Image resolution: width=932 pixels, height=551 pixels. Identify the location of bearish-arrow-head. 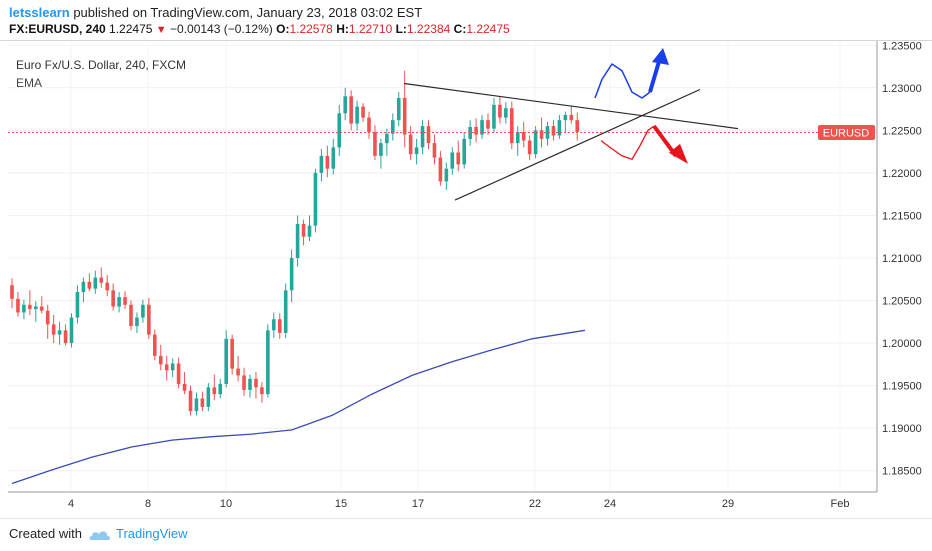
(678, 153).